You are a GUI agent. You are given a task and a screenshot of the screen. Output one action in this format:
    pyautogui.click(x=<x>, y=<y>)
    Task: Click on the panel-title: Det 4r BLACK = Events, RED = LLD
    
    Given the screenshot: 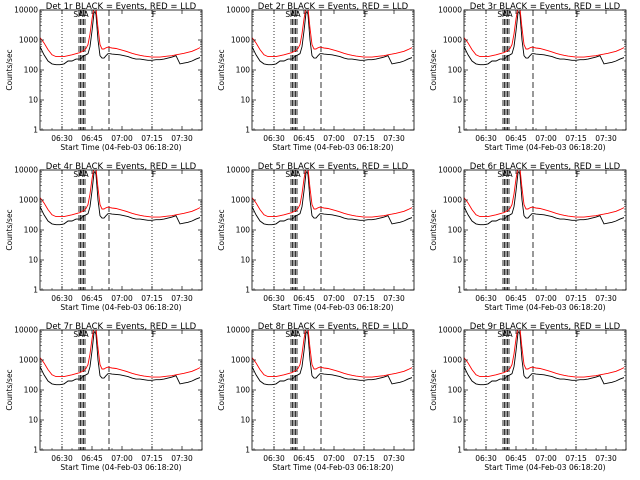 What is the action you would take?
    pyautogui.click(x=121, y=167)
    